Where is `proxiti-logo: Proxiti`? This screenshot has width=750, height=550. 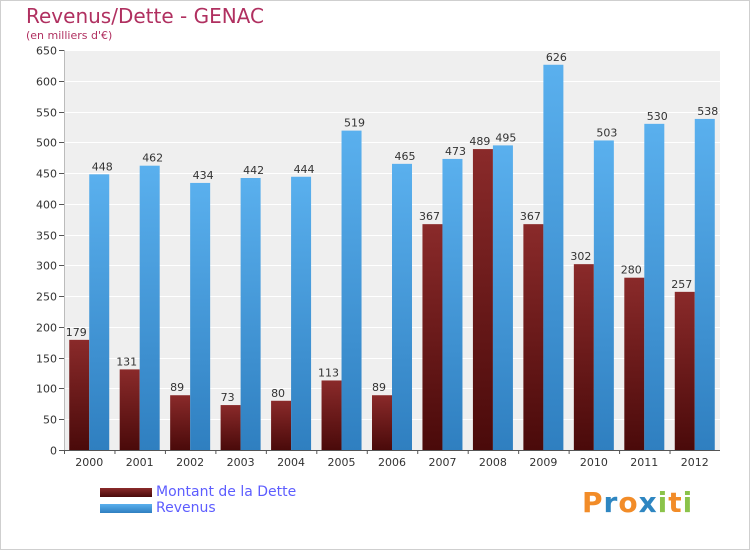 proxiti-logo: Proxiti is located at coordinates (637, 502).